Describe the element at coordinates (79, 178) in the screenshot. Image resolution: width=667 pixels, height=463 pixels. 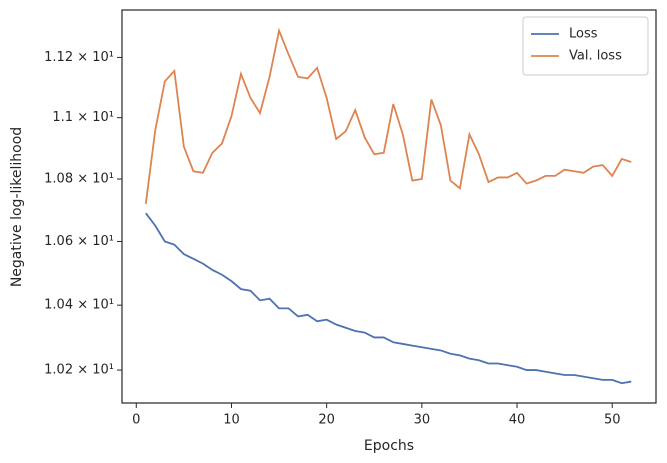
I see `y-tick-label: 1.08 × 10¹` at that location.